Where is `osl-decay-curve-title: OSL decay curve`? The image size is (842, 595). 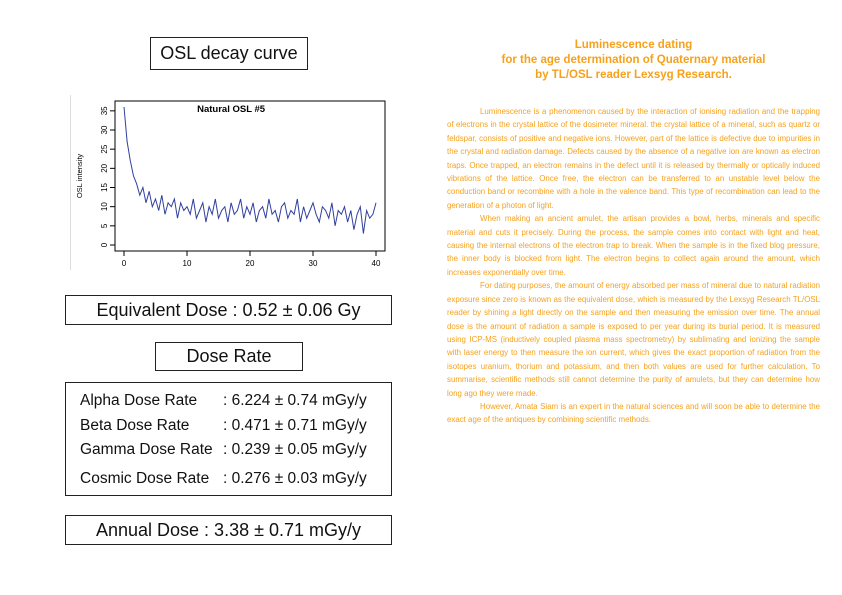 osl-decay-curve-title: OSL decay curve is located at coordinates (229, 53).